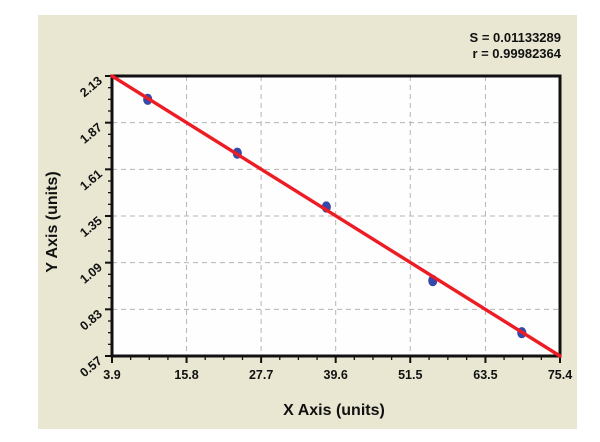 This screenshot has width=600, height=442. Describe the element at coordinates (336, 375) in the screenshot. I see `x-tick-label: 39.6` at that location.